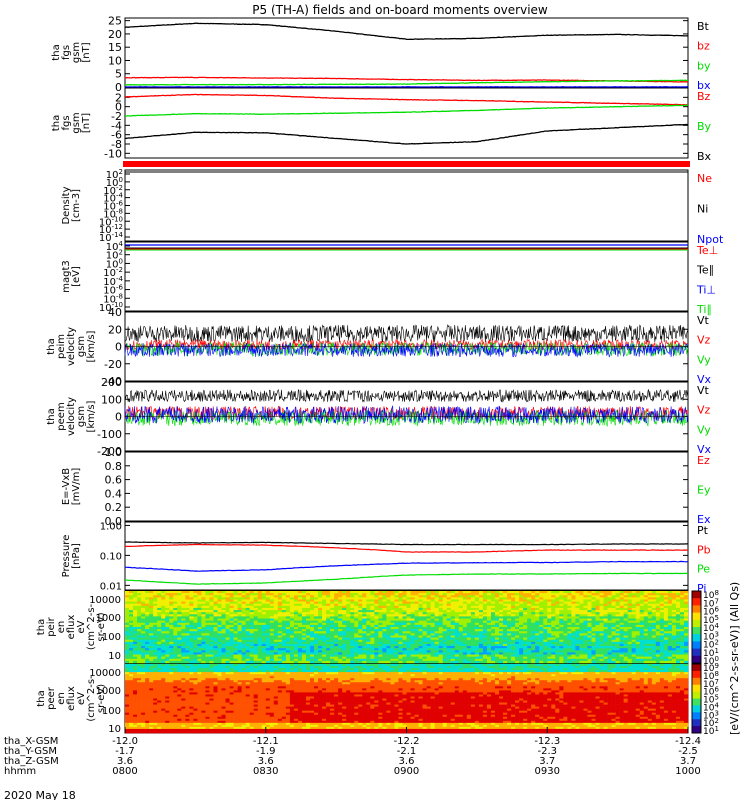  I want to click on y-tick-label: 0.10, so click(111, 556).